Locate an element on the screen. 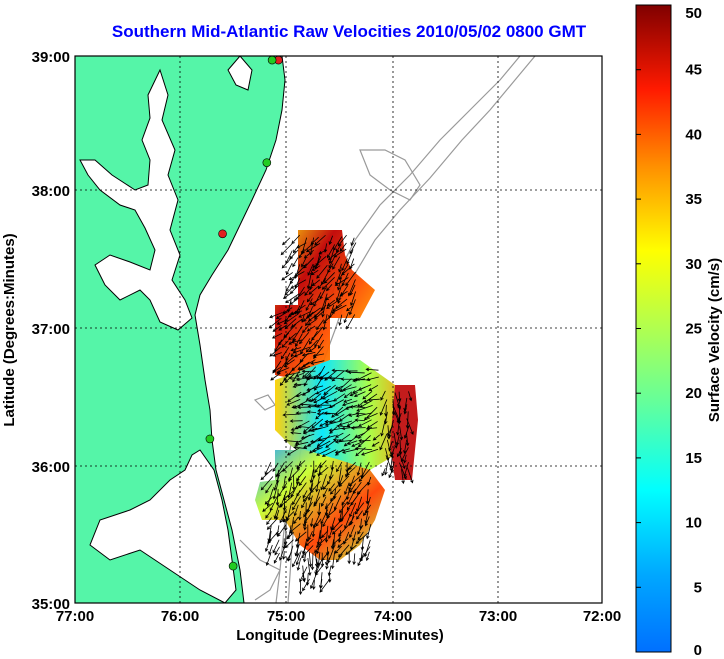  x-tick-label: 77:00 is located at coordinates (75, 616).